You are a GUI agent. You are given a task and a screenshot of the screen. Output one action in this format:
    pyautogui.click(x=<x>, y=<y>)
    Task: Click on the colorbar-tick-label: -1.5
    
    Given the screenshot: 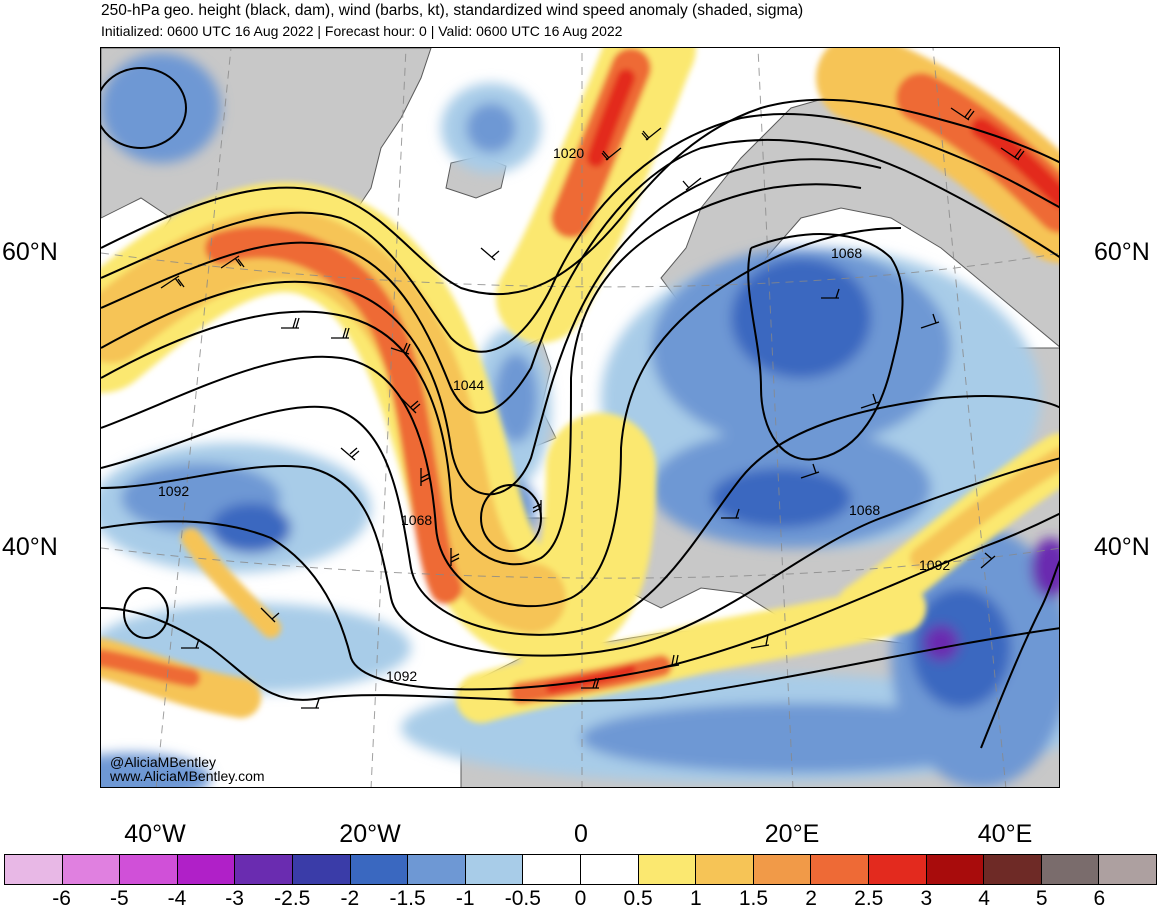 What is the action you would take?
    pyautogui.click(x=407, y=898)
    